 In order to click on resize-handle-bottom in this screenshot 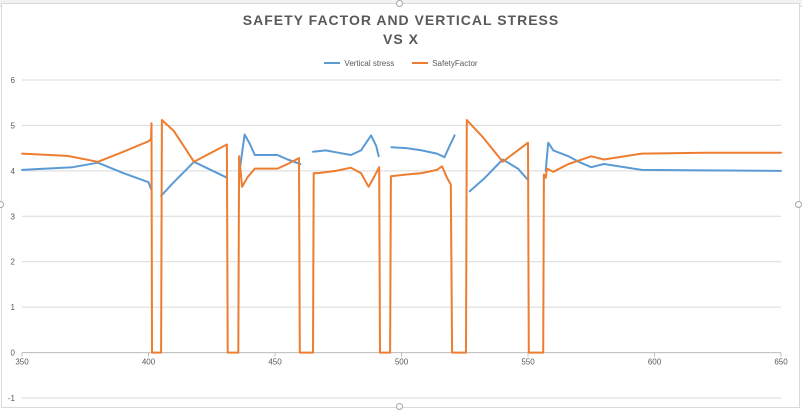, I will do `click(399, 406)`.